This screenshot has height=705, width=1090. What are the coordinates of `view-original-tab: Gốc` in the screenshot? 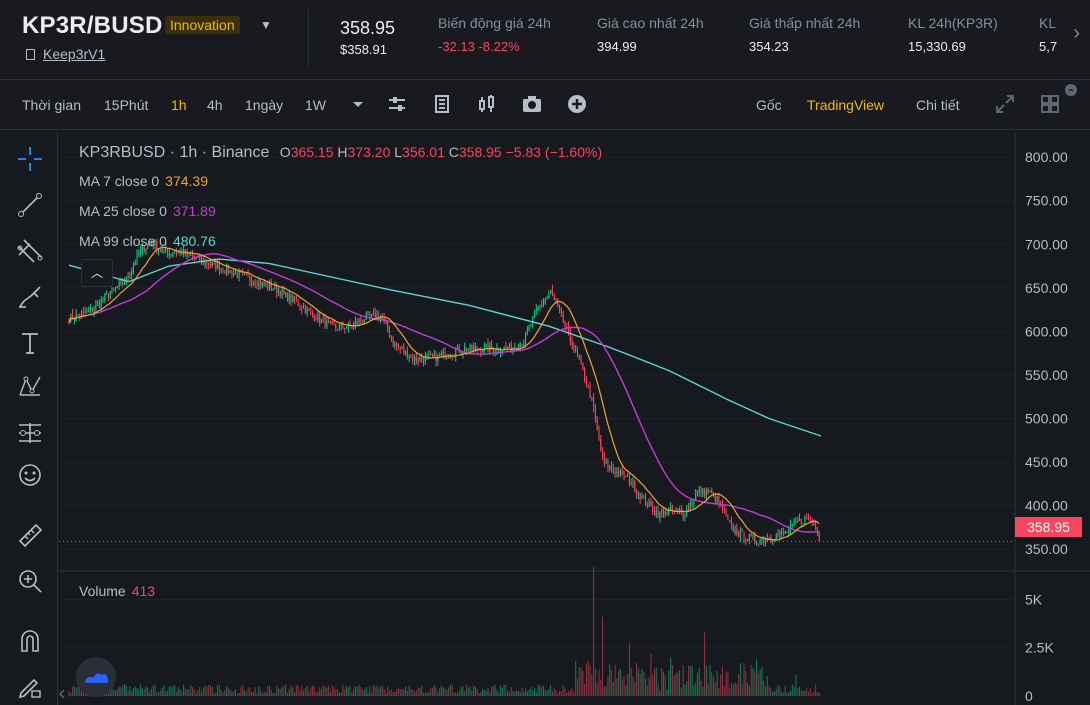 It's located at (769, 105).